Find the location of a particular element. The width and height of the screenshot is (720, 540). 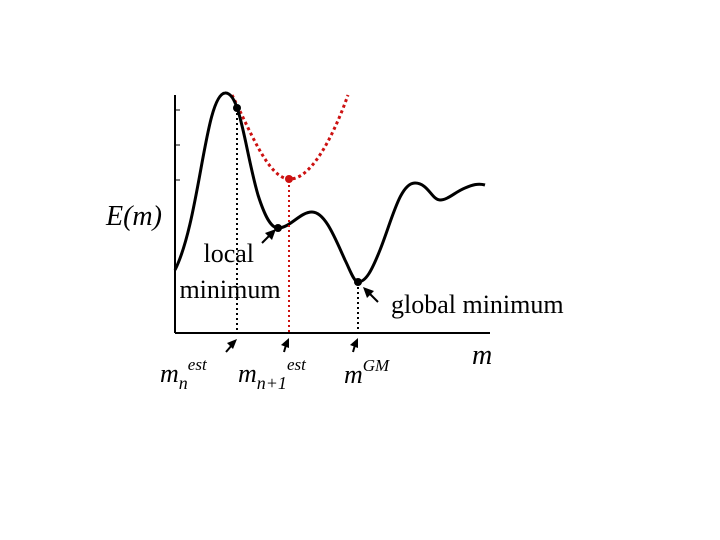

y-axis-ticks is located at coordinates (177, 145).